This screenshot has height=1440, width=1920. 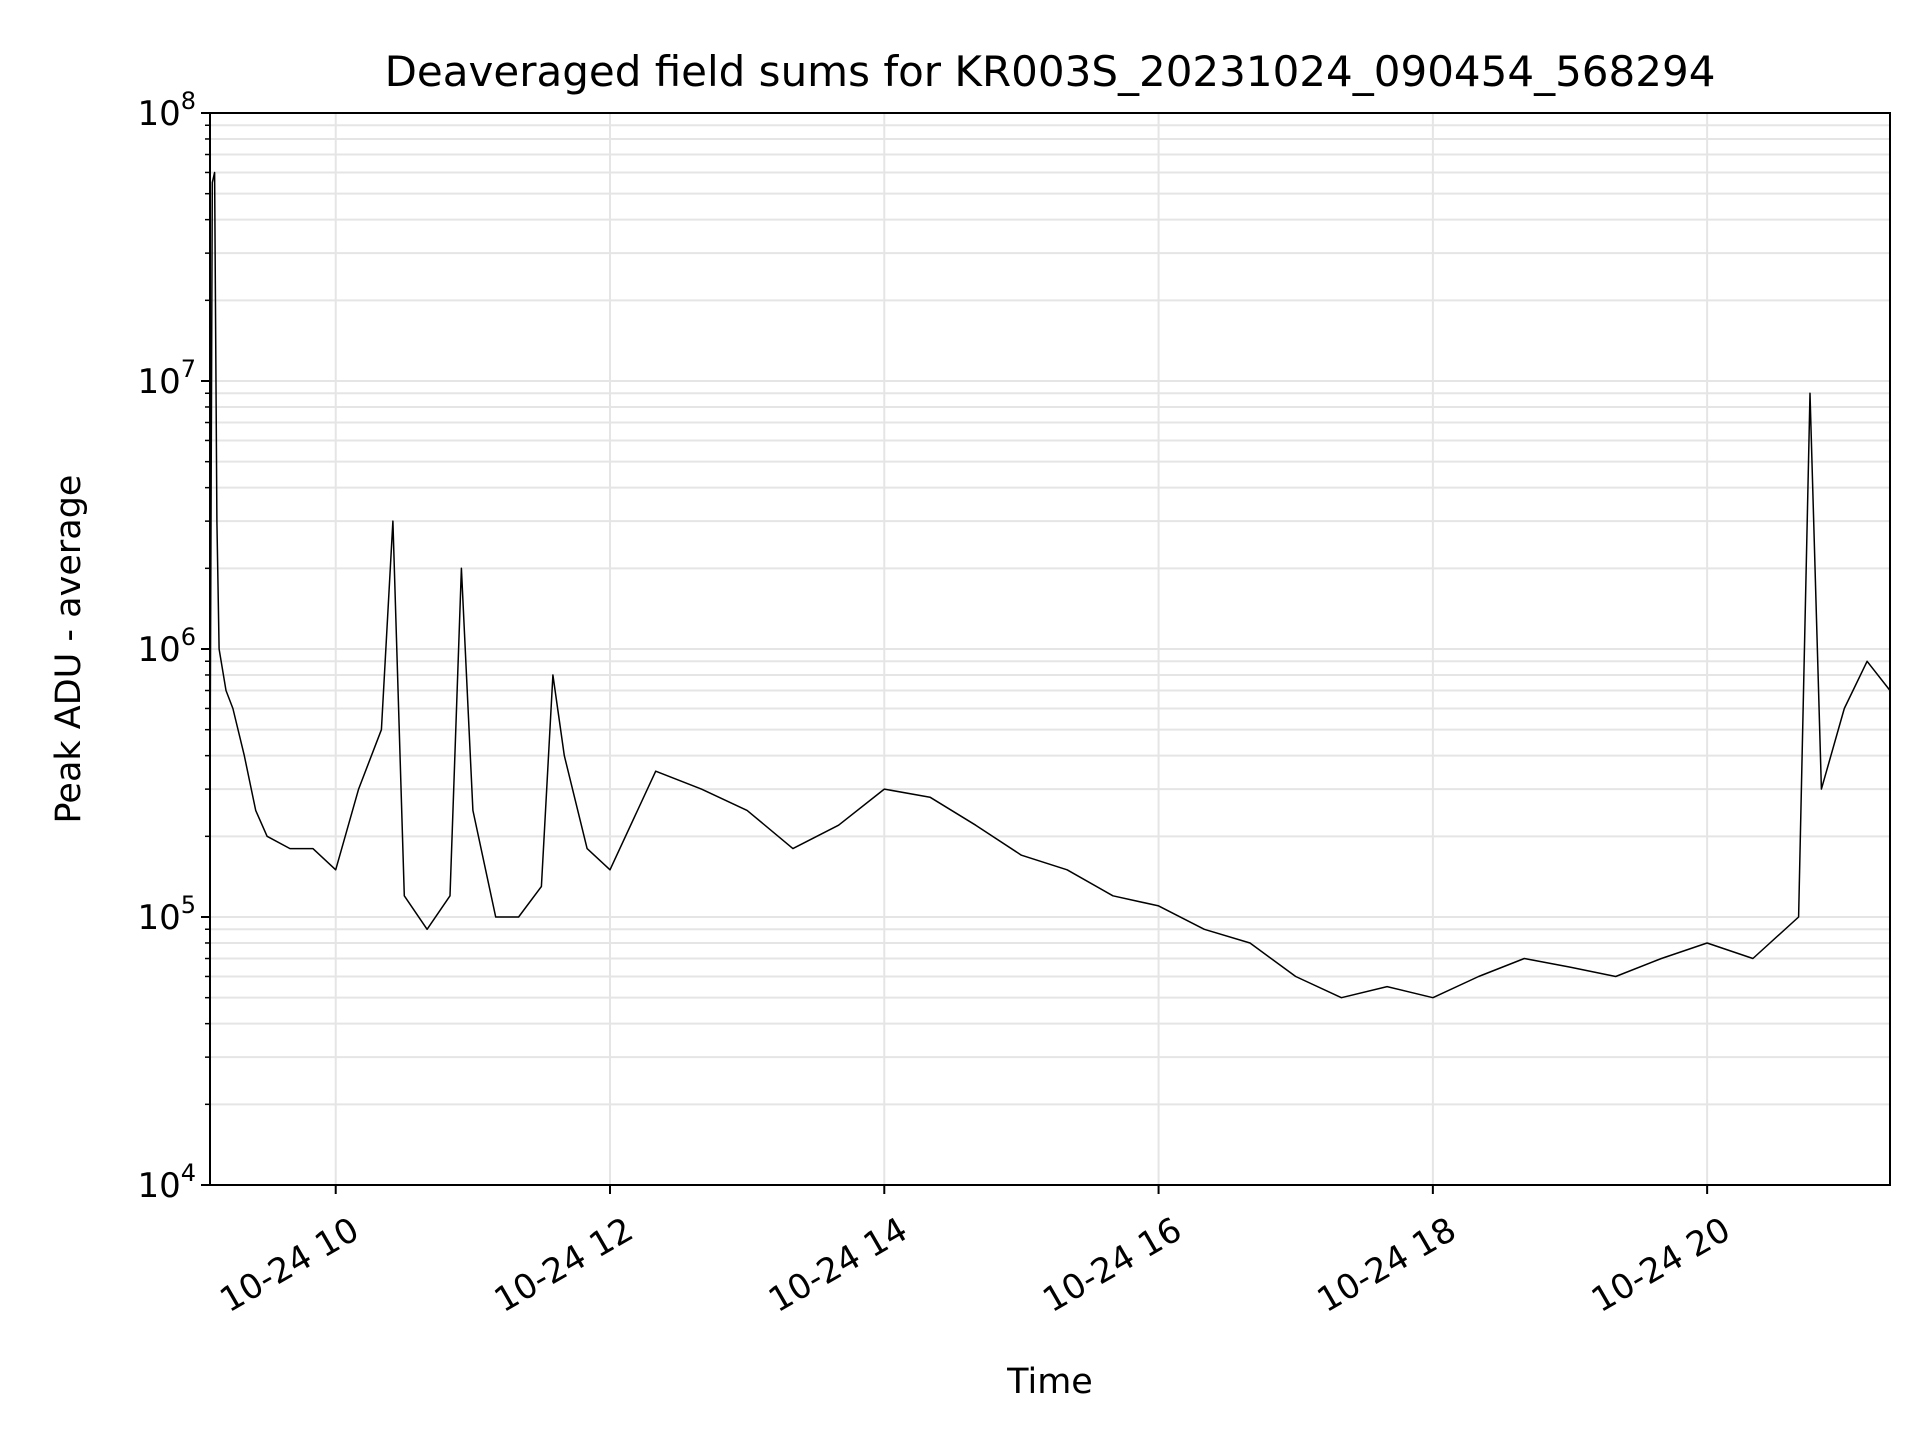 What do you see at coordinates (166, 110) in the screenshot?
I see `y-tick-label: 10⁸` at bounding box center [166, 110].